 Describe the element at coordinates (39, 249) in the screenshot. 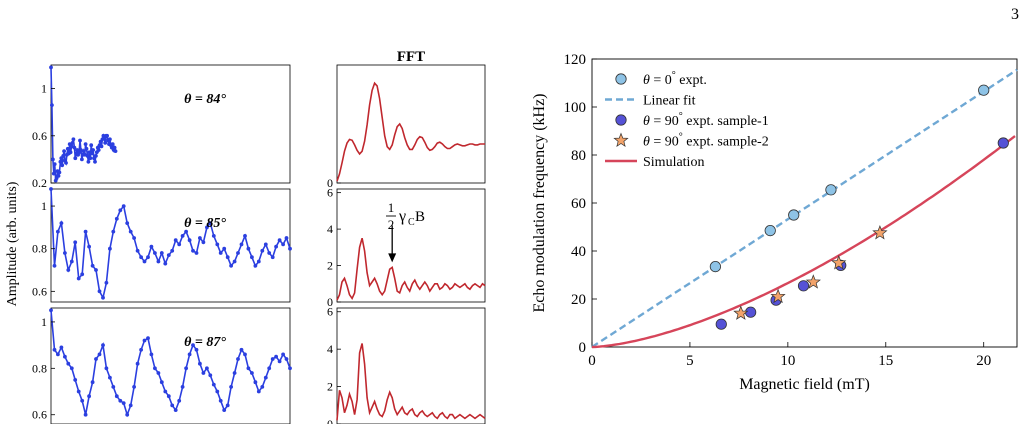

I see `amplitude-panel-2-ytick-label: 0.8` at that location.